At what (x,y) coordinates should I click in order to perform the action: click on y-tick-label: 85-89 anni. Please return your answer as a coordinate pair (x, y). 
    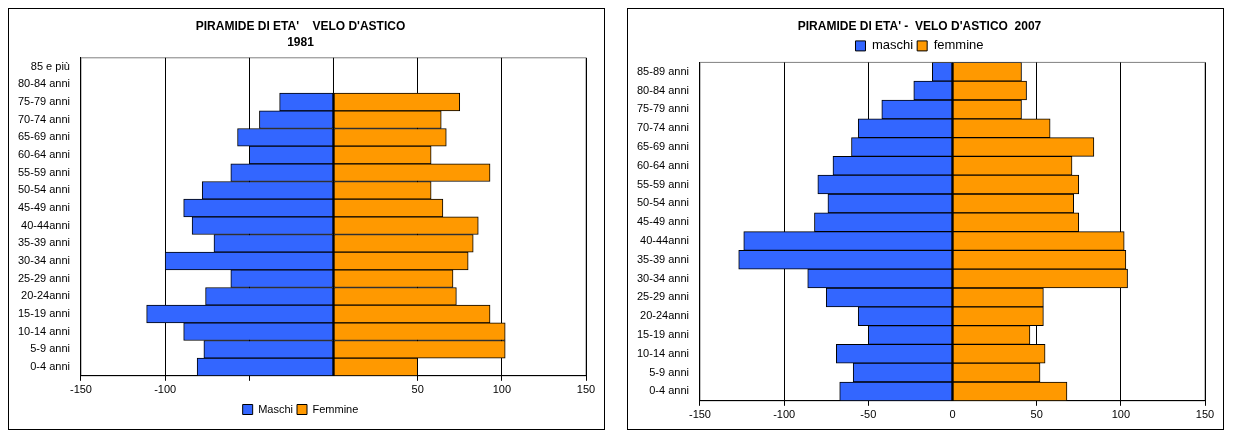
    Looking at the image, I should click on (662, 70).